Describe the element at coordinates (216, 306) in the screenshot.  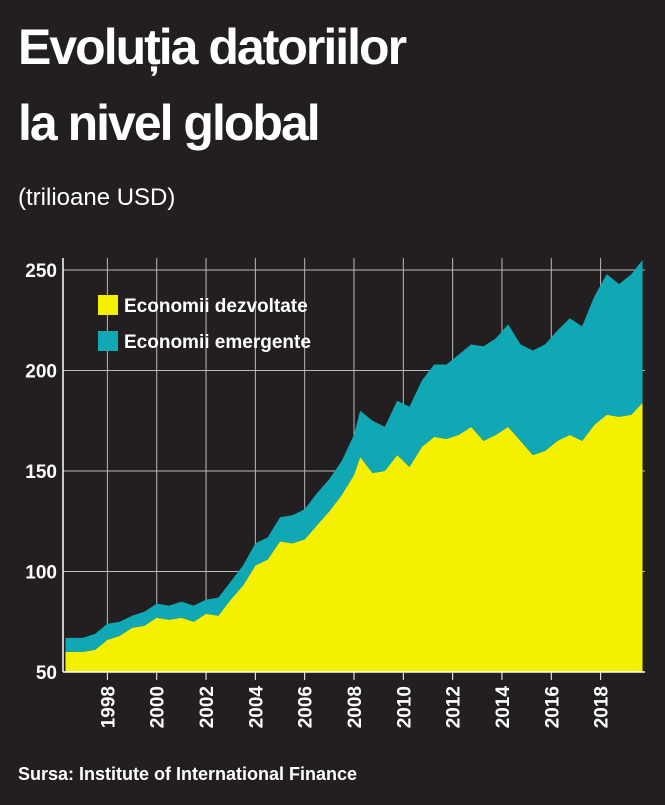
I see `legend-label: Economii dezvoltate` at that location.